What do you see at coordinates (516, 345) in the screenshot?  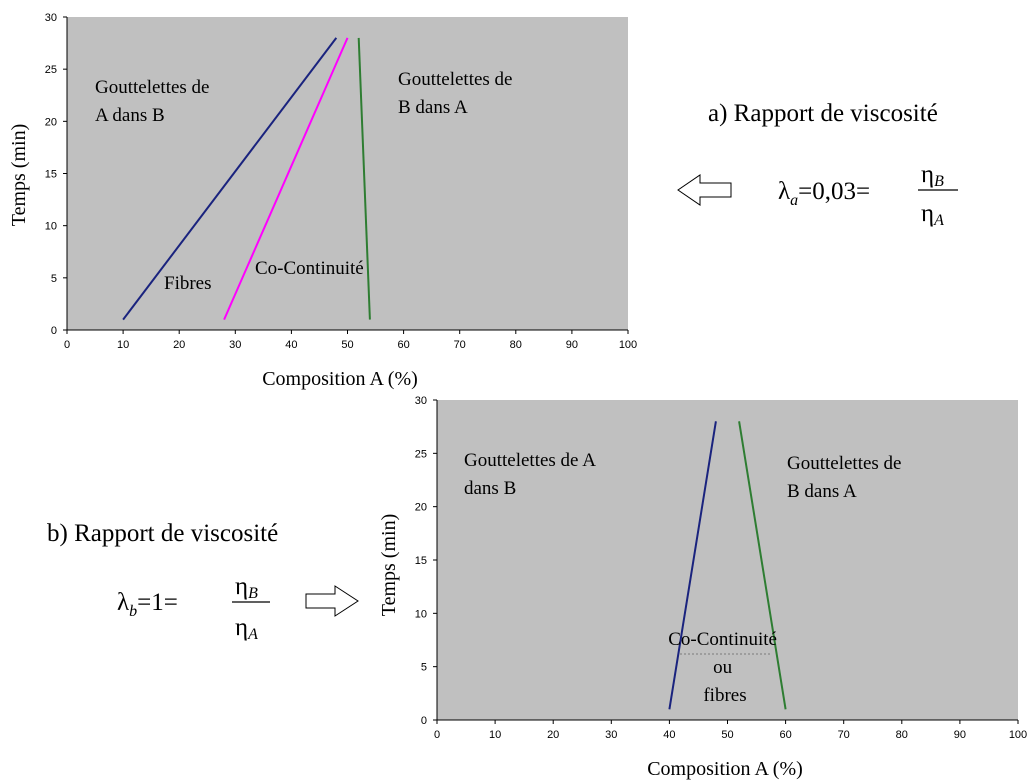 I see `chart-a-xtick-label: 80` at bounding box center [516, 345].